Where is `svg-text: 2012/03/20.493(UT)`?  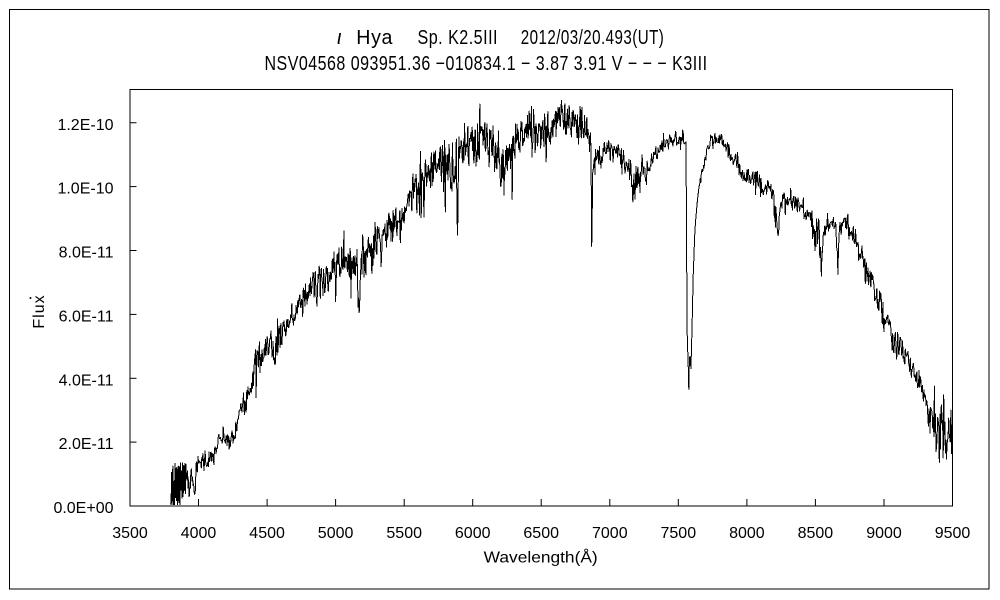
svg-text: 2012/03/20.493(UT) is located at coordinates (593, 38).